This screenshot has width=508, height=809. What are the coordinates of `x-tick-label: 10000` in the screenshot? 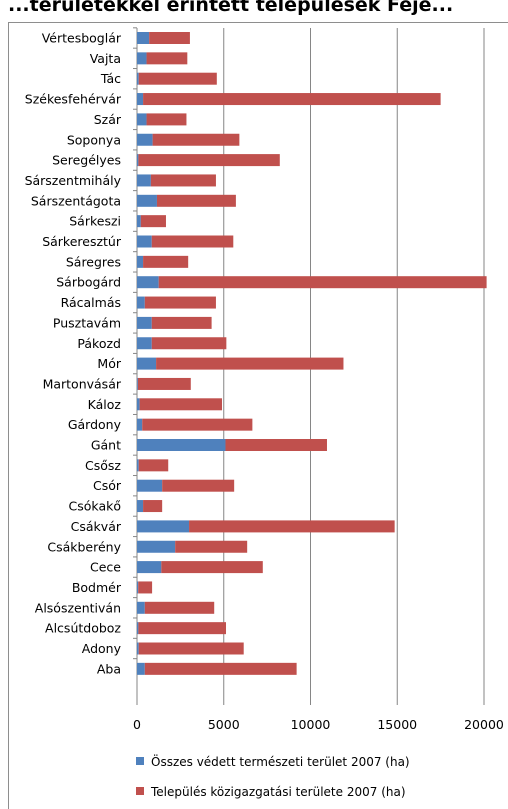 It's located at (311, 724).